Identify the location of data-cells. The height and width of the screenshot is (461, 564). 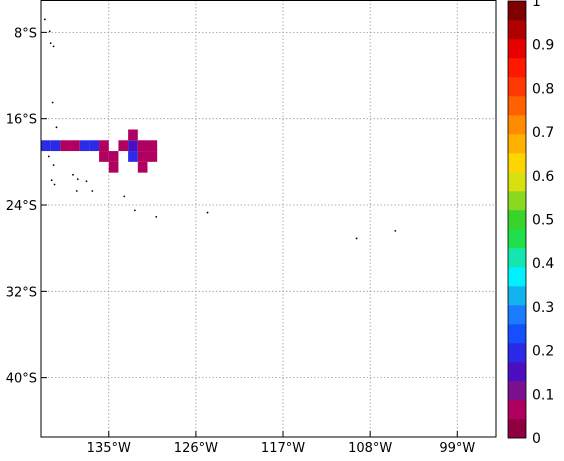
(99, 151).